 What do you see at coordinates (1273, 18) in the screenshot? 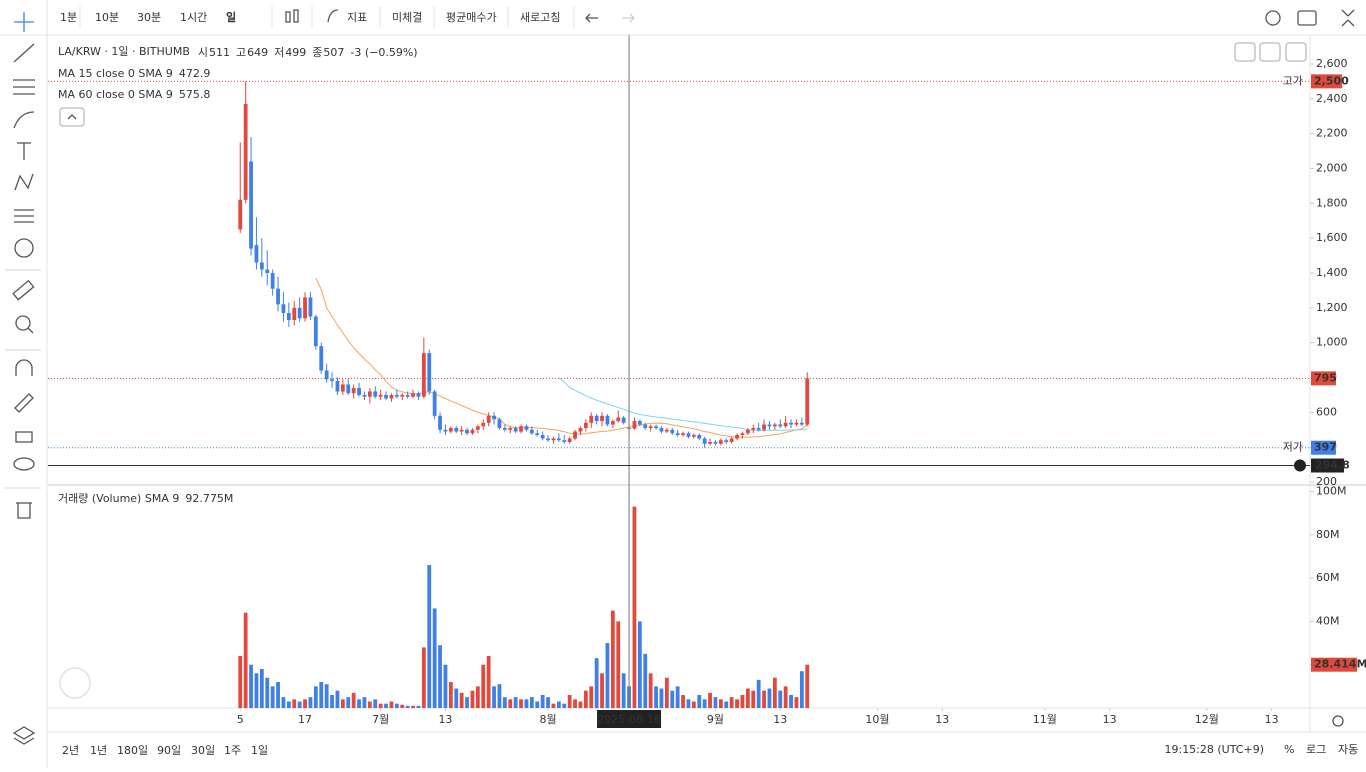
I see `settings-button` at bounding box center [1273, 18].